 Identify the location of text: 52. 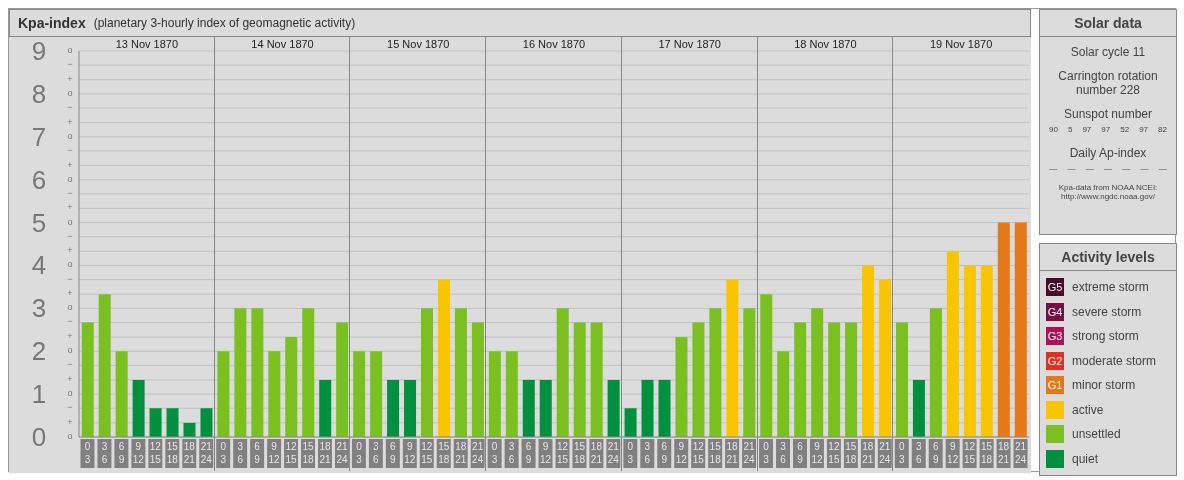
(1125, 129).